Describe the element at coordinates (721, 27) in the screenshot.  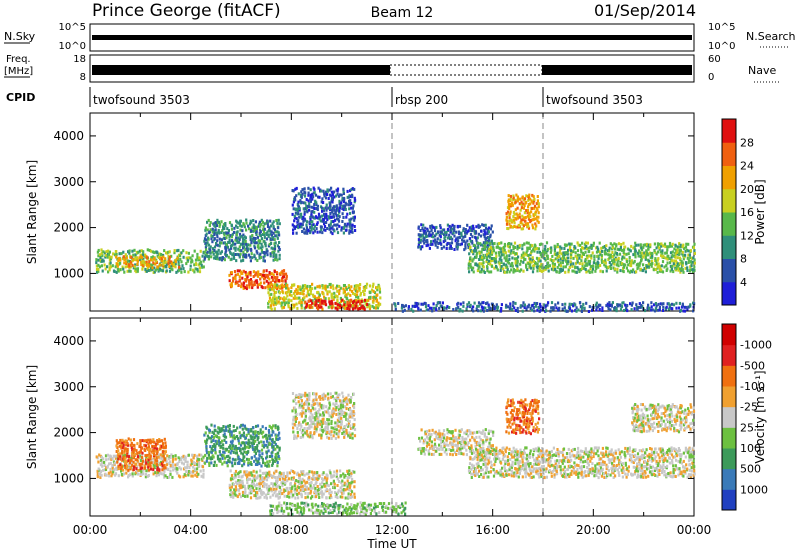
I see `nsearch-tick-high: 10^5` at that location.